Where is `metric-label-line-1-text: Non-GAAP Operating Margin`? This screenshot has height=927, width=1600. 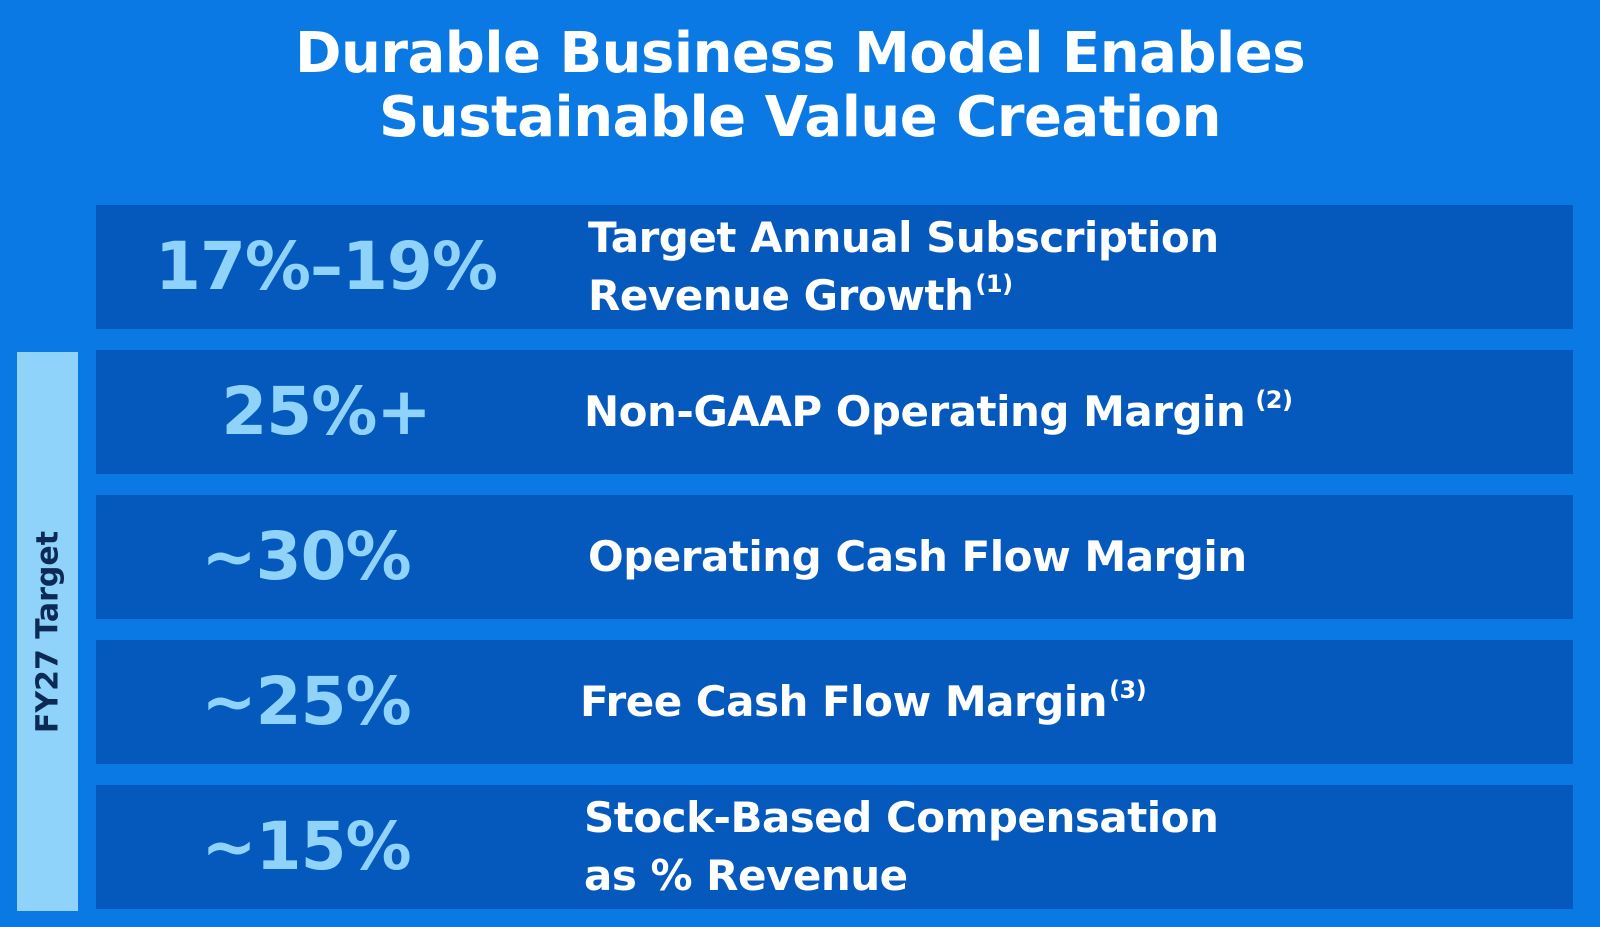
metric-label-line-1-text: Non-GAAP Operating Margin is located at coordinates (915, 411).